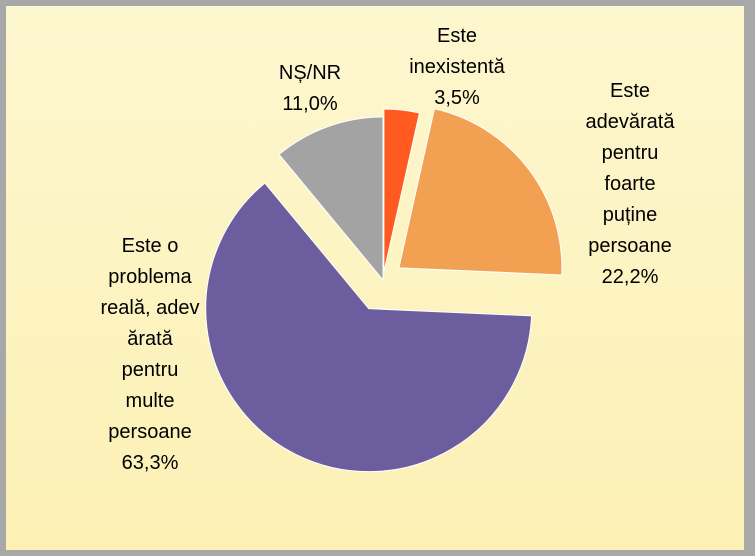 This screenshot has height=556, width=755. Describe the element at coordinates (631, 168) in the screenshot. I see `slice-label: Este adevărată pentru foarte puține persoane` at that location.